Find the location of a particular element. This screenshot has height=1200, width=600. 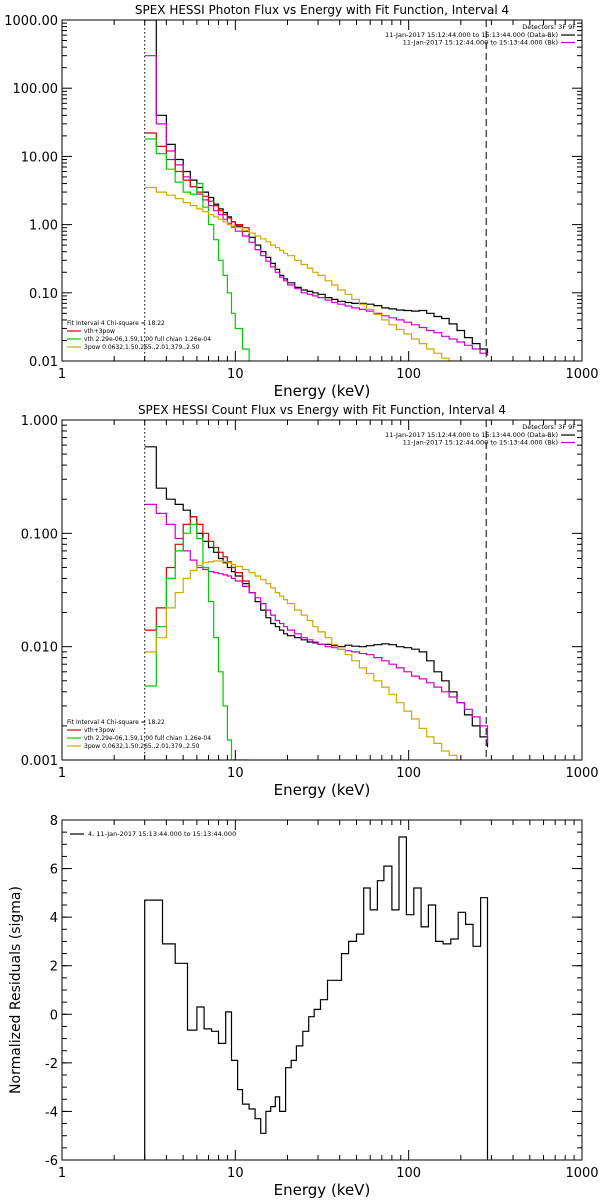

y-tick-label: 0.100 is located at coordinates (39, 534).